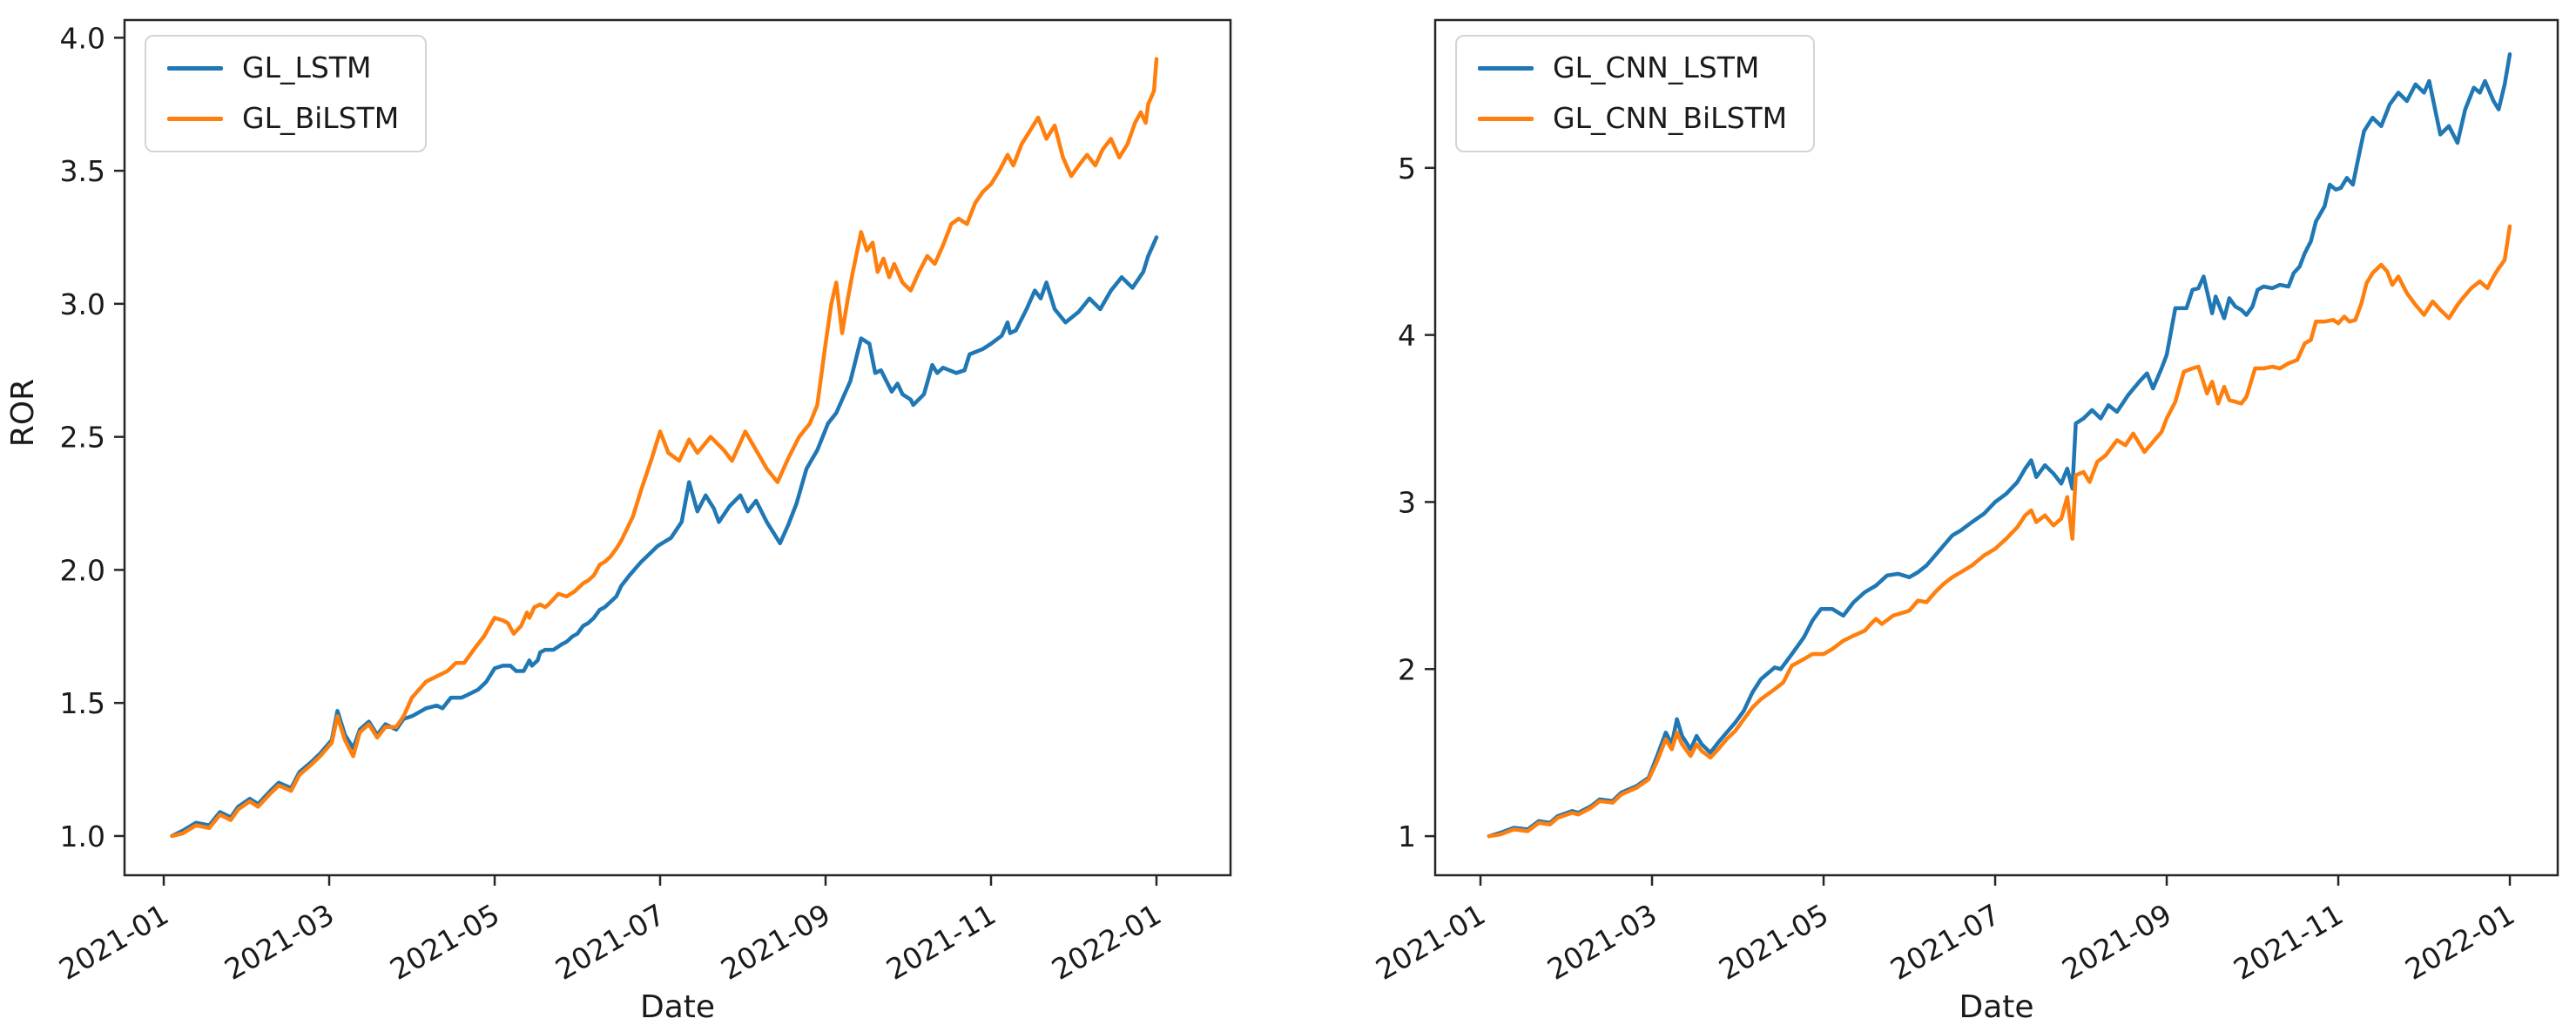  Describe the element at coordinates (1407, 168) in the screenshot. I see `svg-text: 5` at that location.